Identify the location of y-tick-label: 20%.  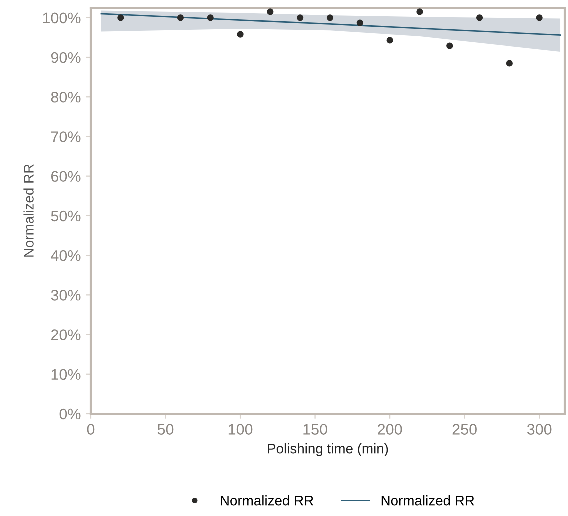
(66, 335).